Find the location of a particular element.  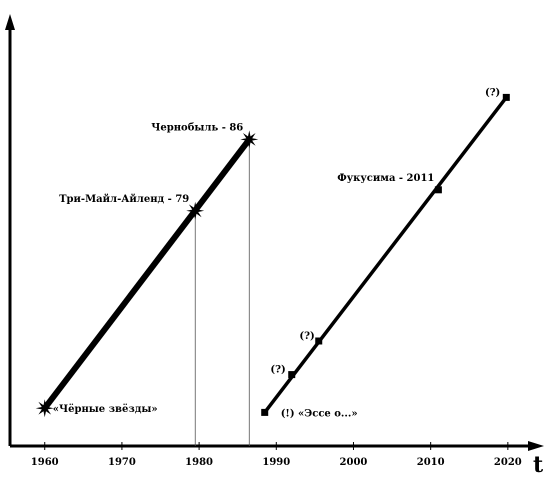

x-tick-label: 2000 is located at coordinates (354, 462).